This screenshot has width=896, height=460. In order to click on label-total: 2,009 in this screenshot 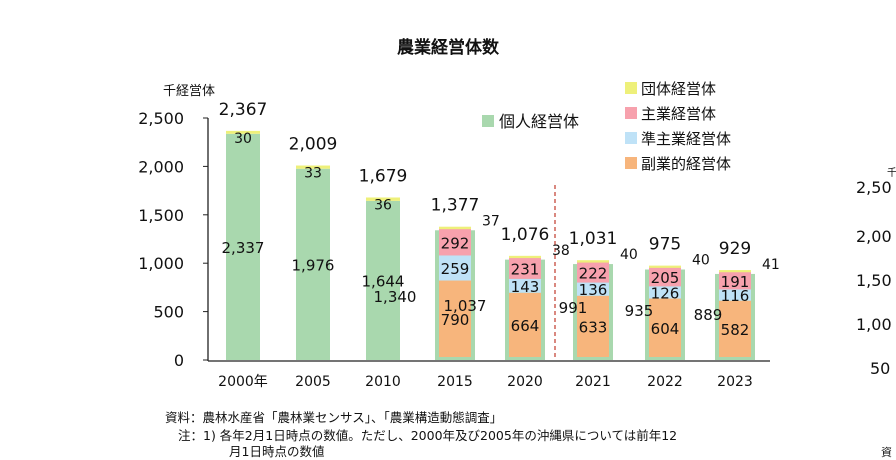, I will do `click(313, 145)`.